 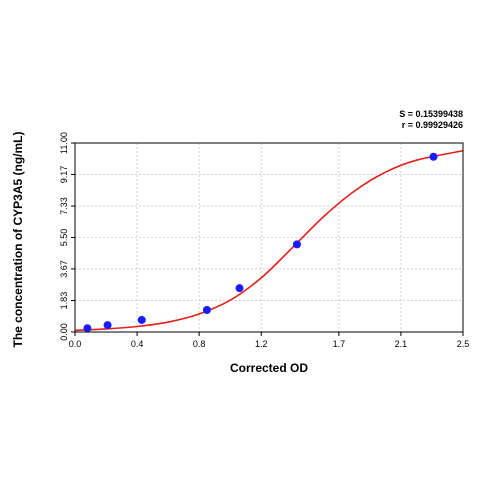 What do you see at coordinates (64, 143) in the screenshot?
I see `y-tick-label: 11.00` at bounding box center [64, 143].